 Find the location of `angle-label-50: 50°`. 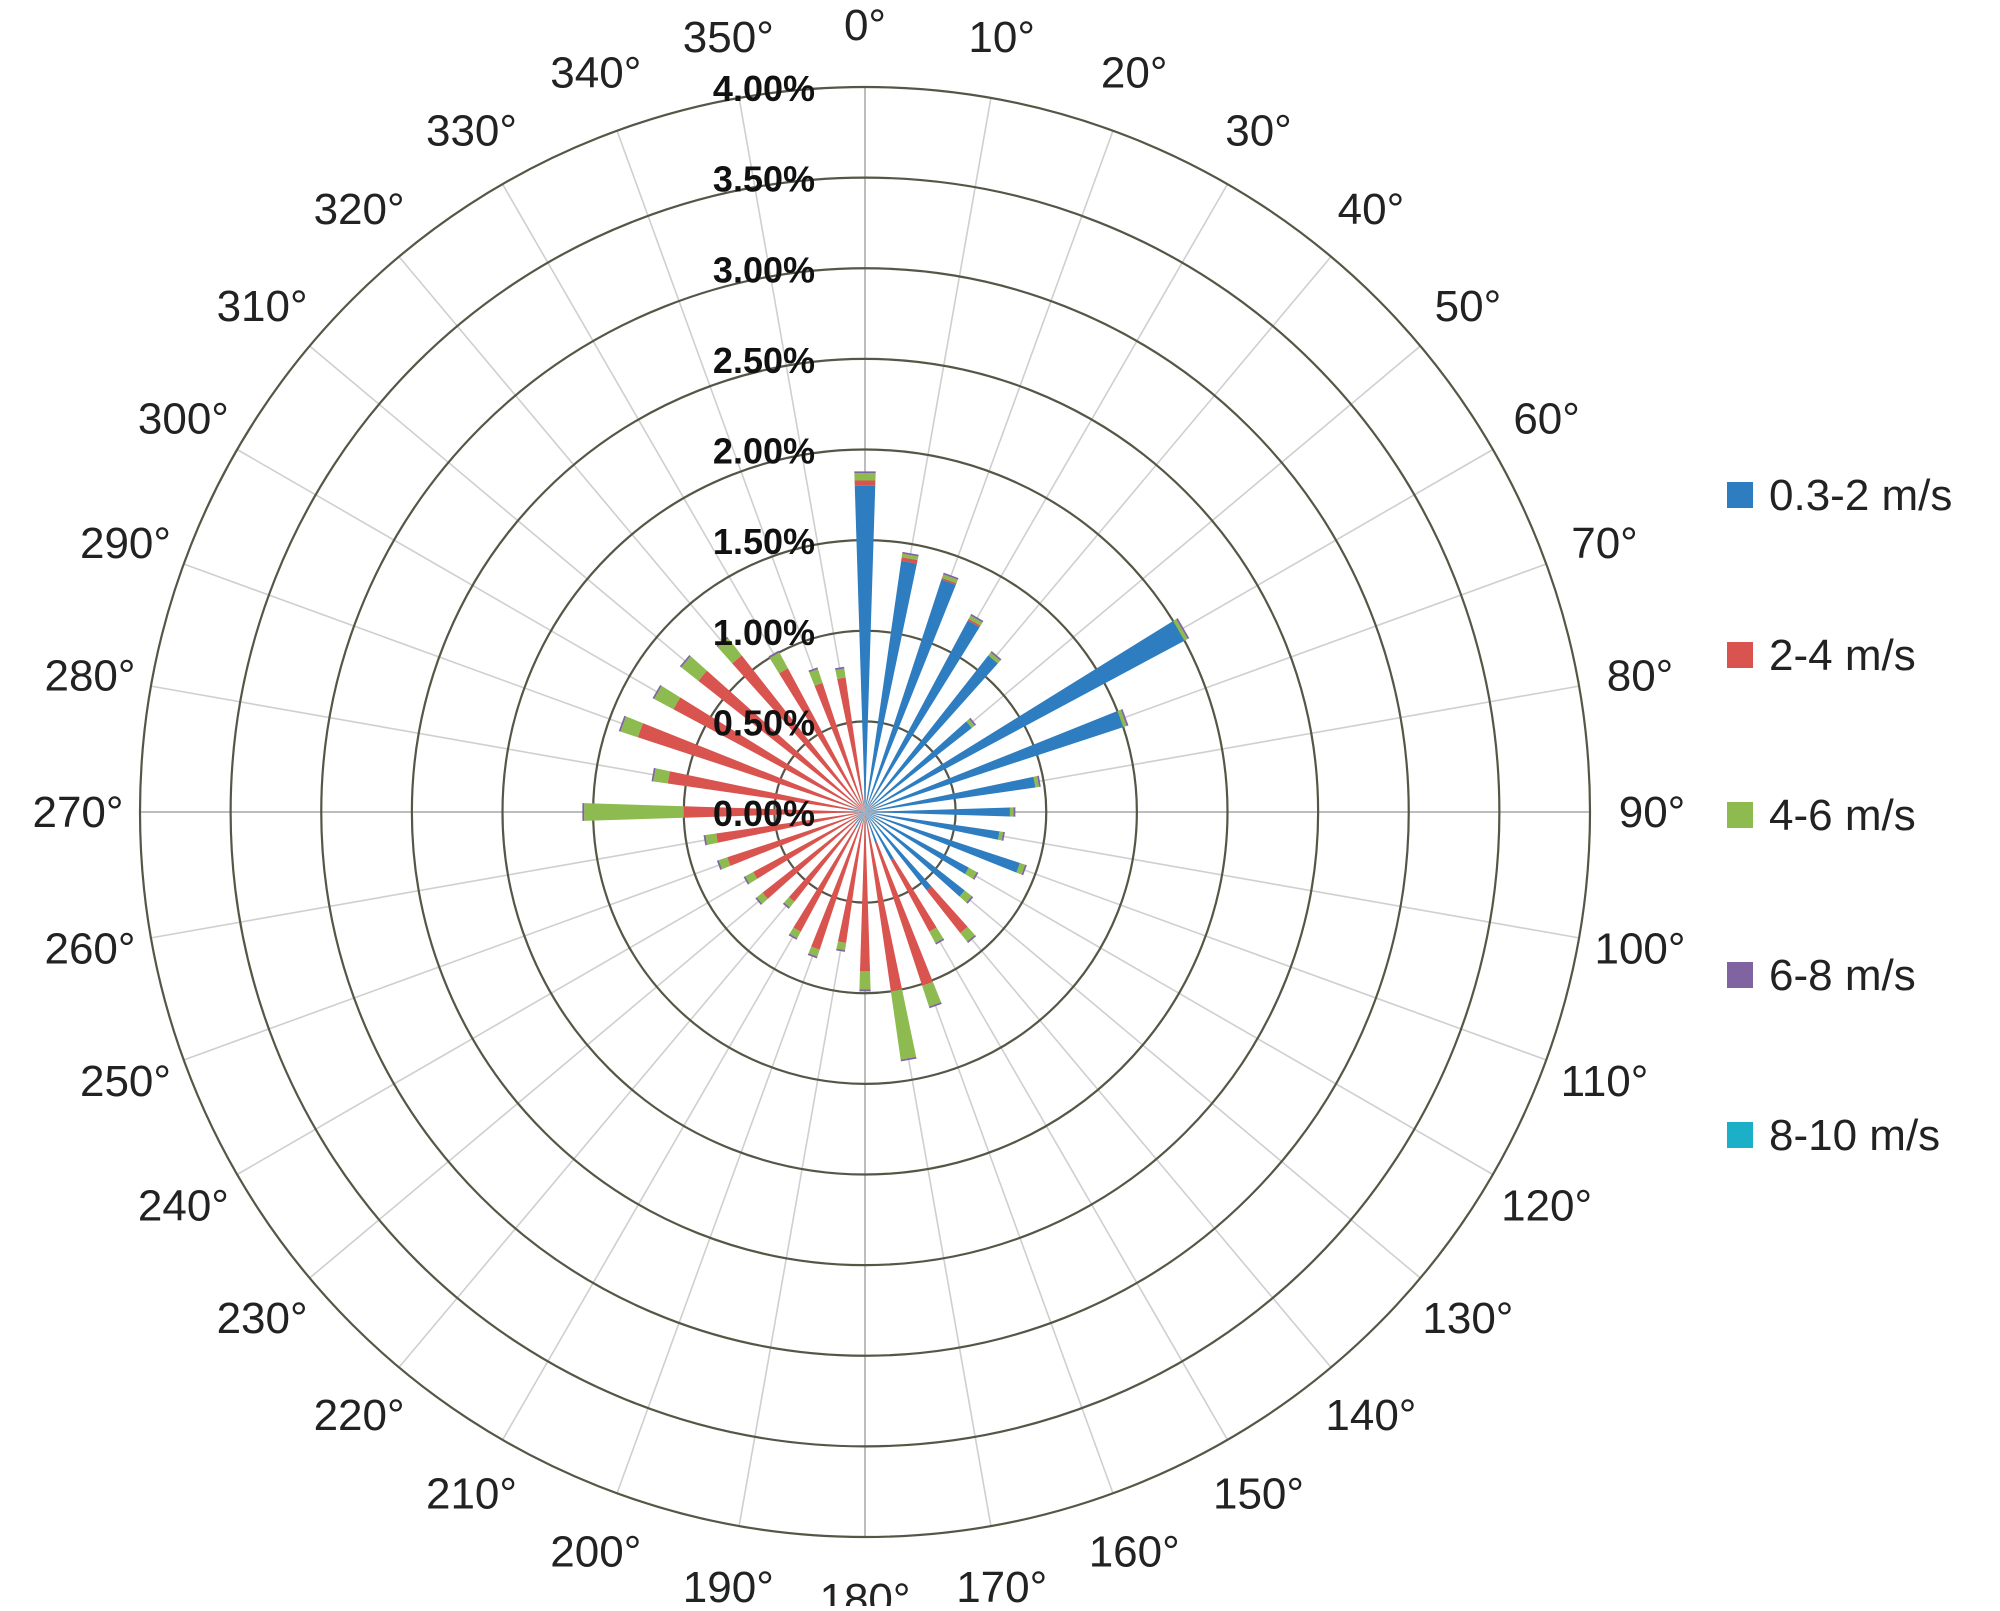

angle-label-50: 50° is located at coordinates (1468, 306).